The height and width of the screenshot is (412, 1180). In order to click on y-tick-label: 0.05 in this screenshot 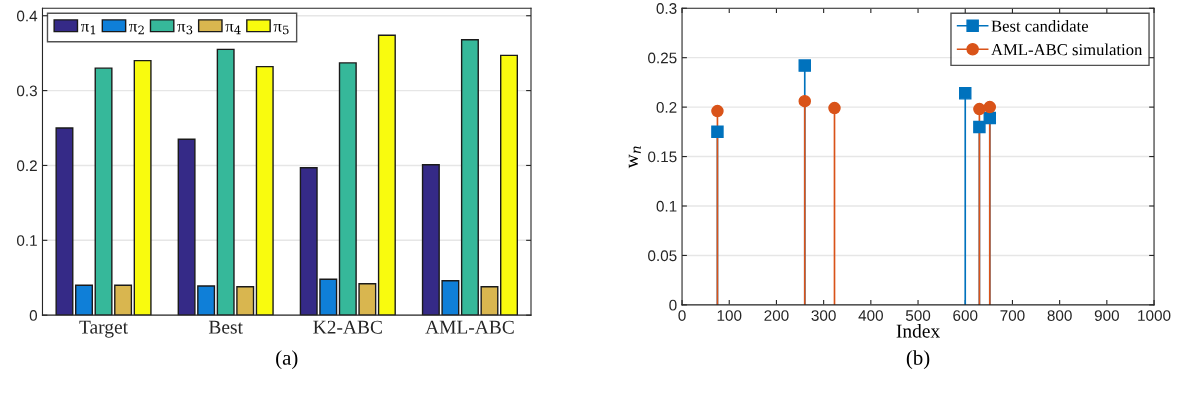, I will do `click(662, 256)`.